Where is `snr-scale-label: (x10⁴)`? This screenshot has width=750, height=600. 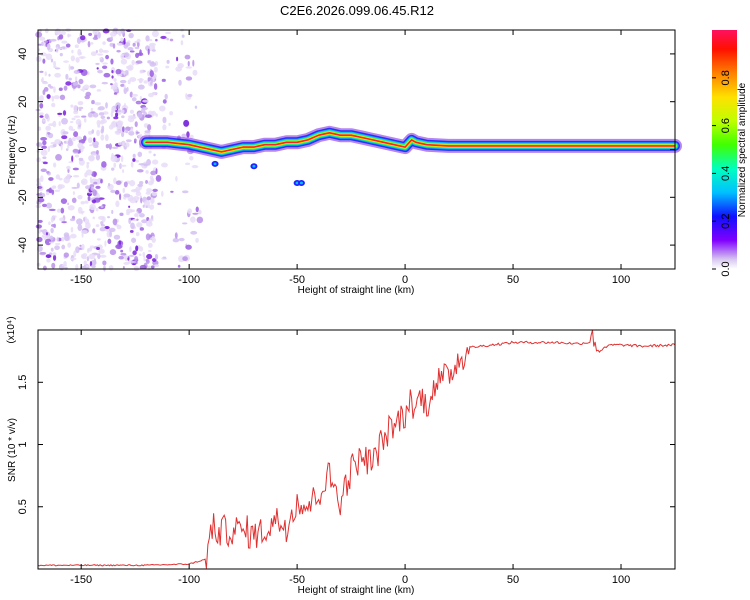 snr-scale-label: (x10⁴) is located at coordinates (11, 329).